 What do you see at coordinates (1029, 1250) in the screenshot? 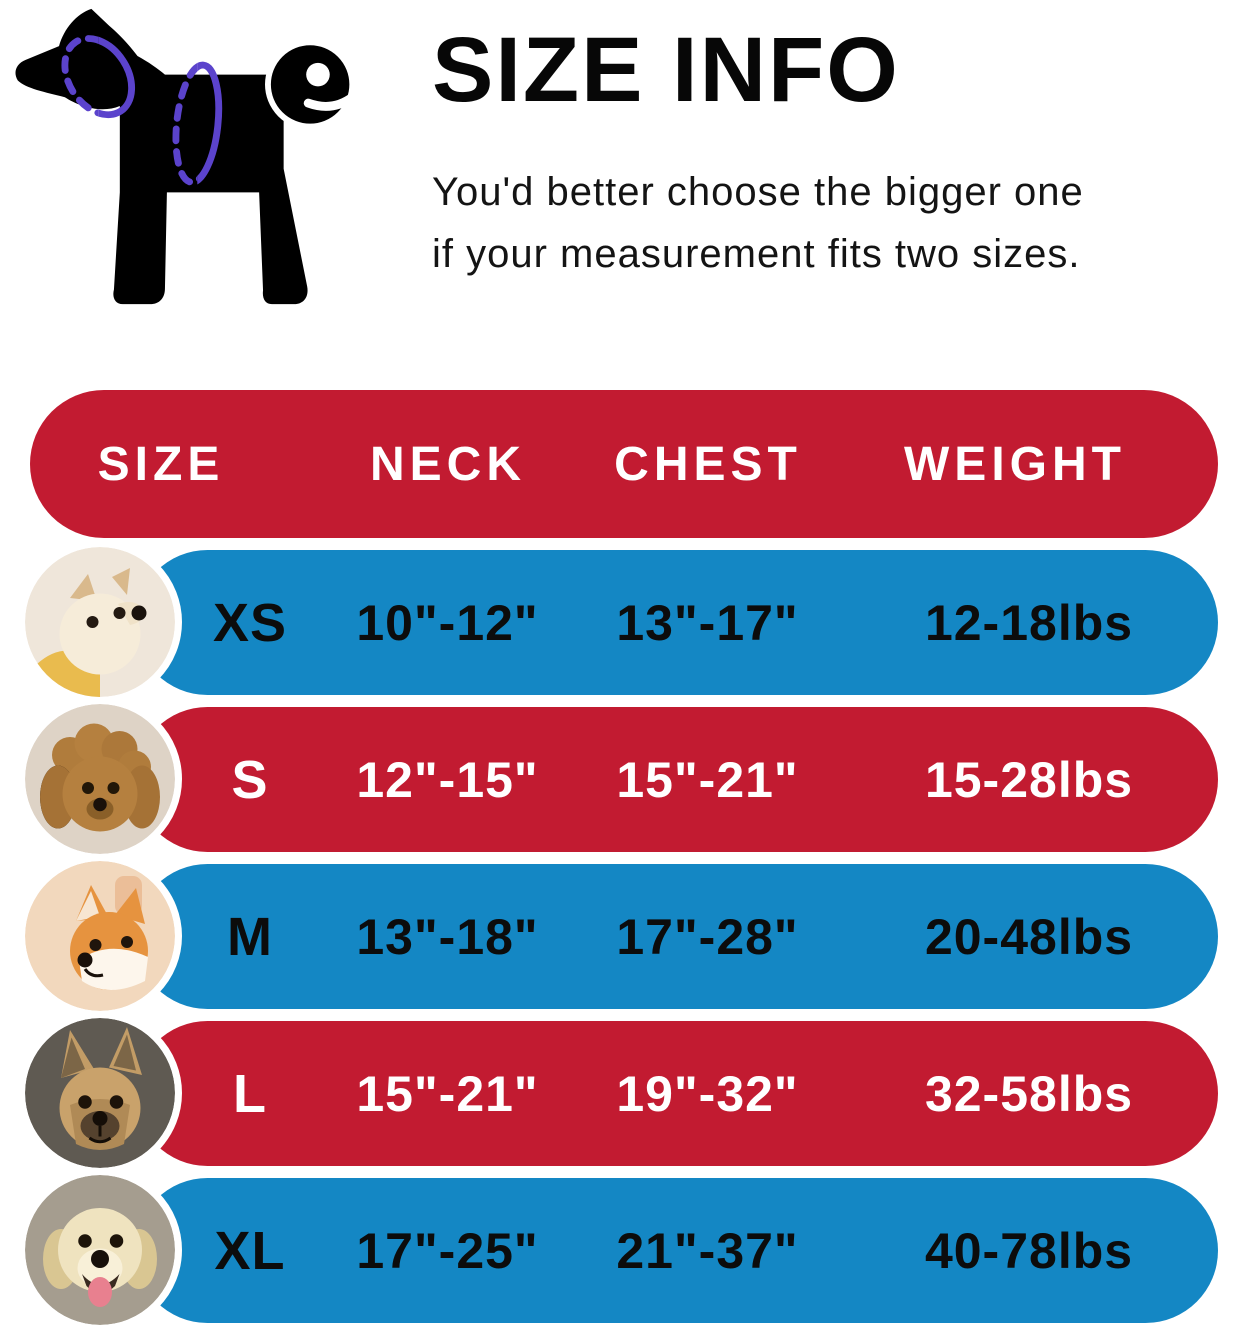
I see `weight-value: 40-78lbs` at bounding box center [1029, 1250].